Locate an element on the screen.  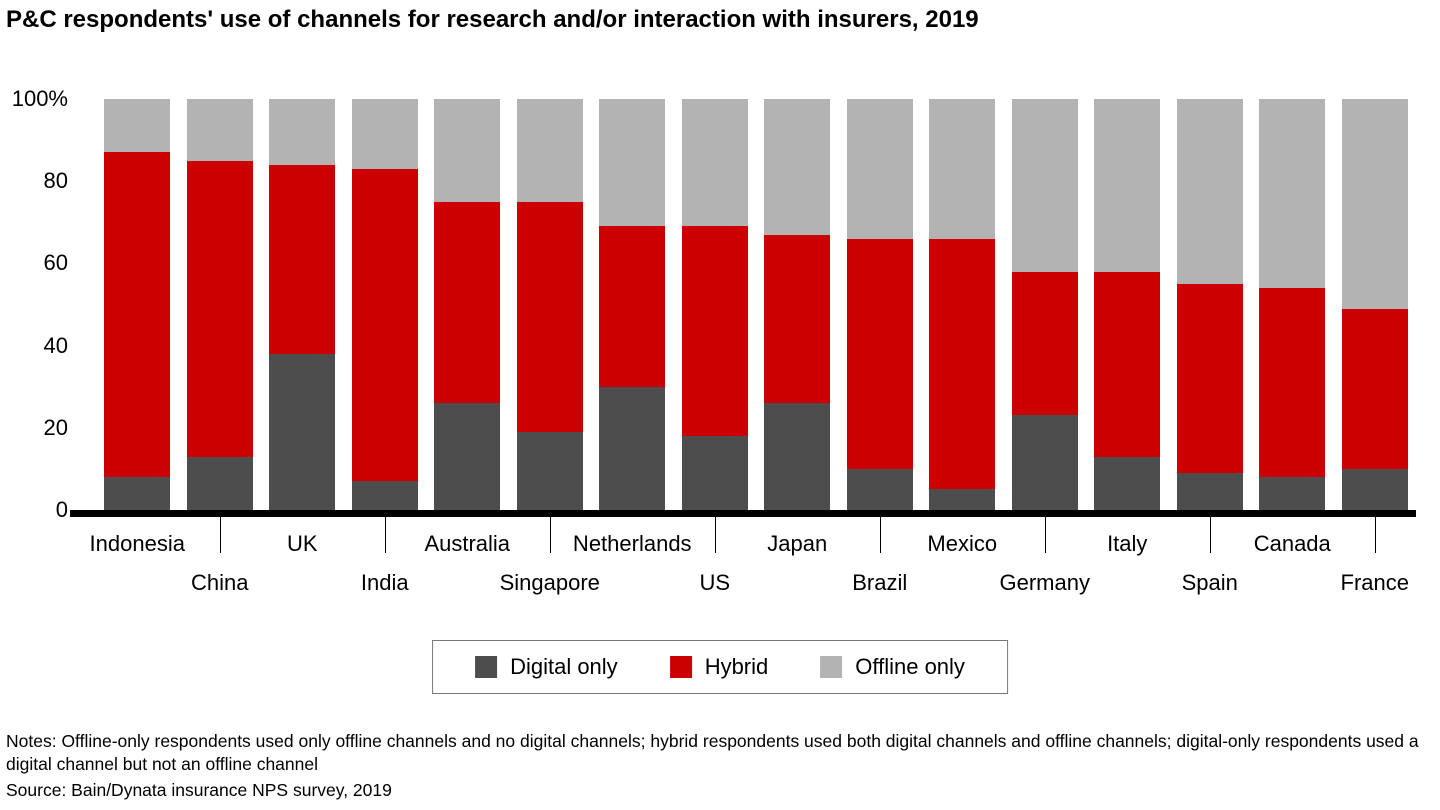
bar-japan is located at coordinates (797, 304).